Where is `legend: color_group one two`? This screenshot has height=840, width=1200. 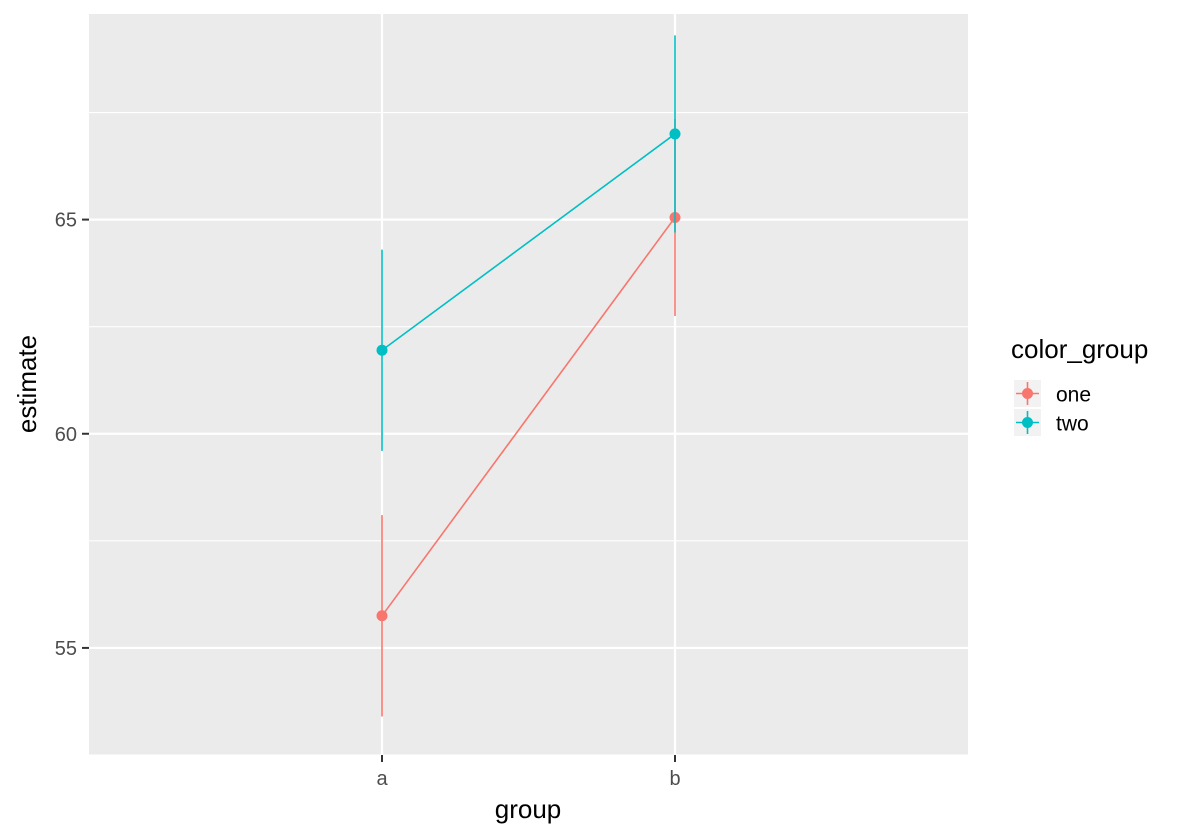
legend: color_group one two is located at coordinates (1079, 385).